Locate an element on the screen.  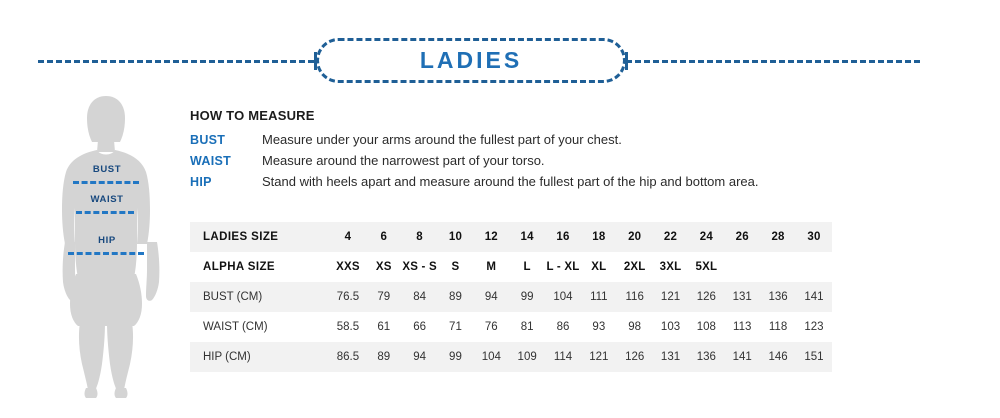
table-cell: 116 is located at coordinates (634, 297).